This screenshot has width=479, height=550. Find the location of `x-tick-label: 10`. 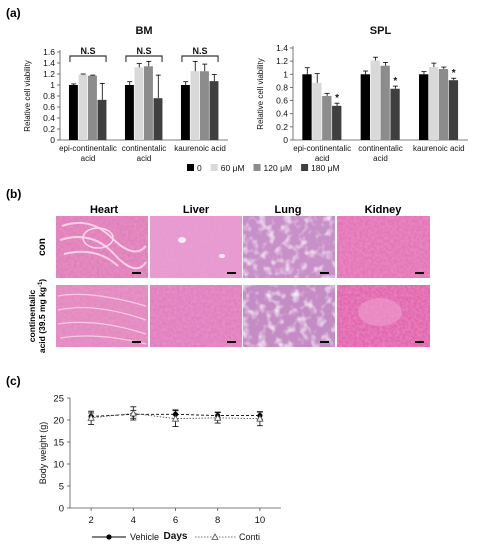

x-tick-label: 10 is located at coordinates (260, 520).